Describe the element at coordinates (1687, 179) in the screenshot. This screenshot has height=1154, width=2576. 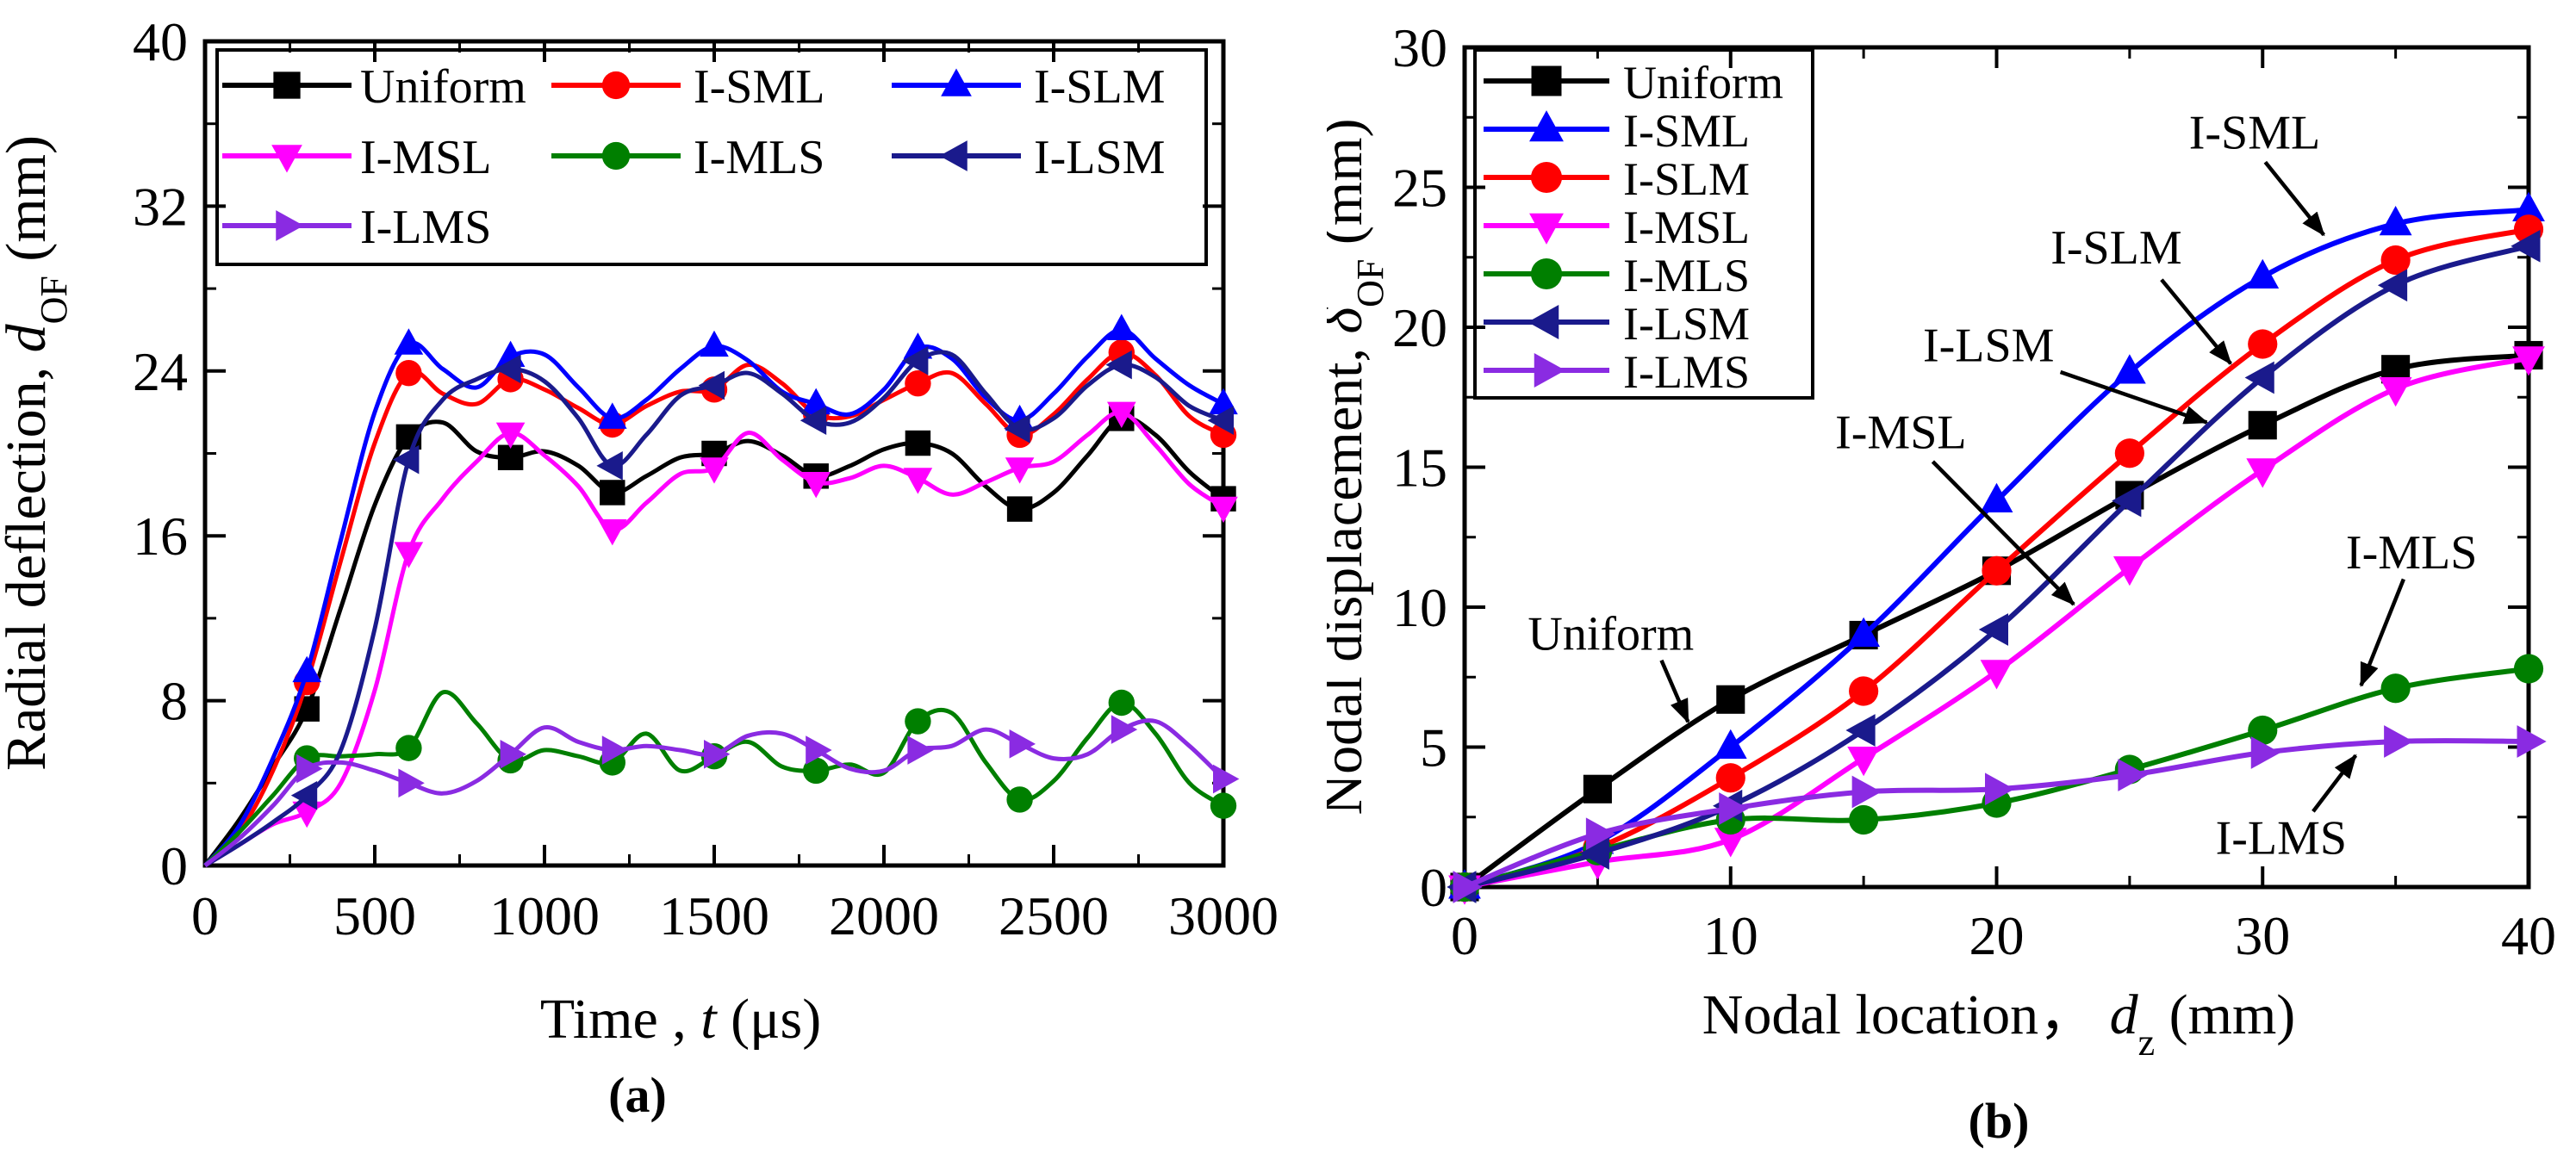
I see `legend-label-I-SLM: I-SLM` at that location.